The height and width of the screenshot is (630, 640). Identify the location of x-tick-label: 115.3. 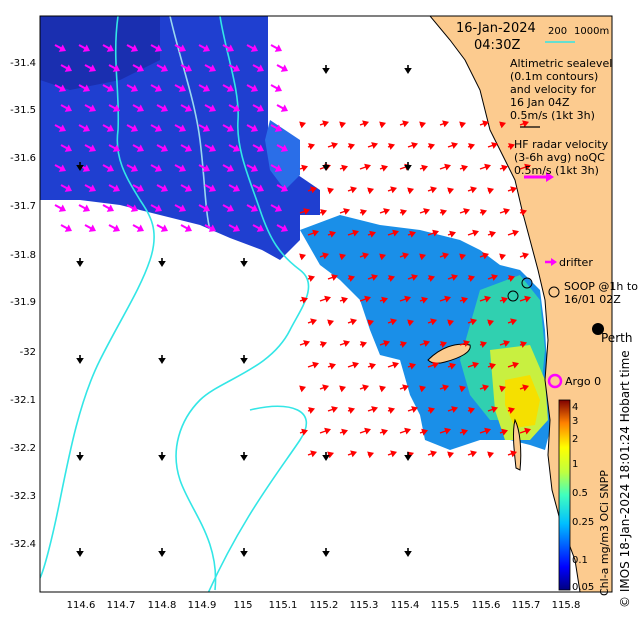
(364, 605).